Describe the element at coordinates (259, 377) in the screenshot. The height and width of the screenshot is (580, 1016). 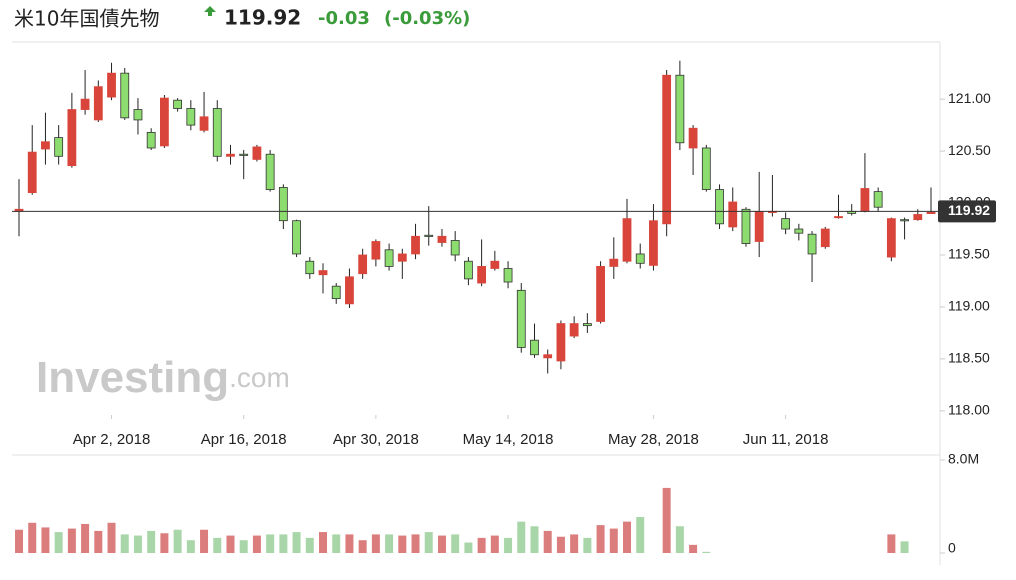
I see `watermark-suffix: .com` at that location.